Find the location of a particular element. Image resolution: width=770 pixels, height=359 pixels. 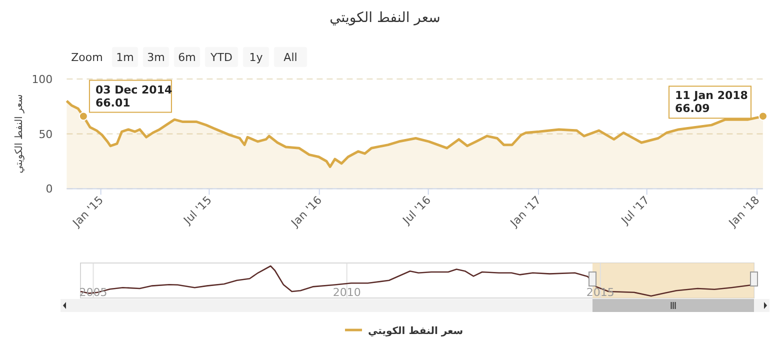

text: 6m is located at coordinates (187, 57).